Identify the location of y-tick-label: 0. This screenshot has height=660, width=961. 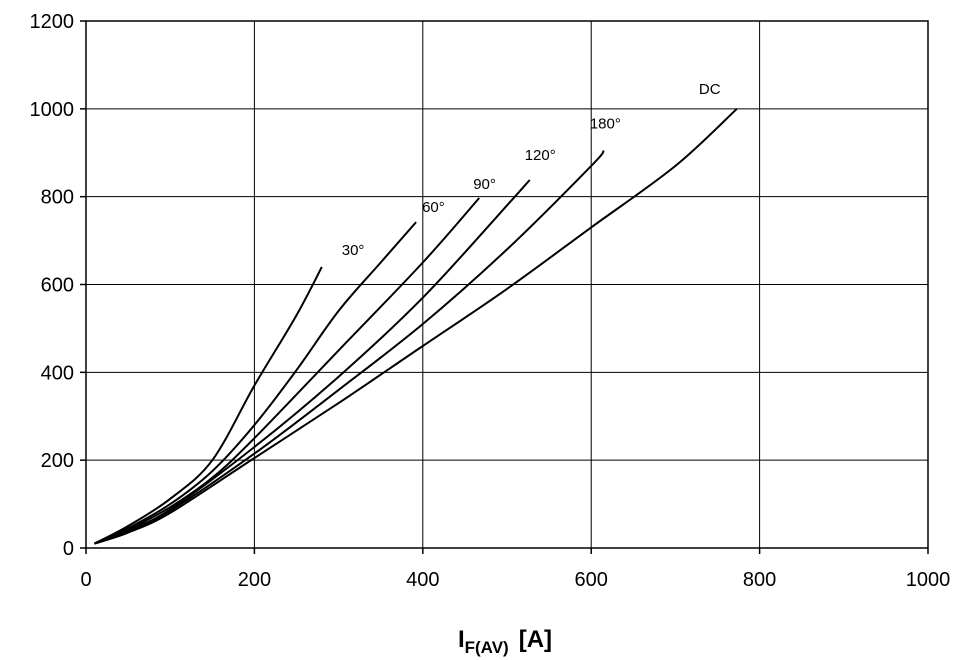
(68, 549).